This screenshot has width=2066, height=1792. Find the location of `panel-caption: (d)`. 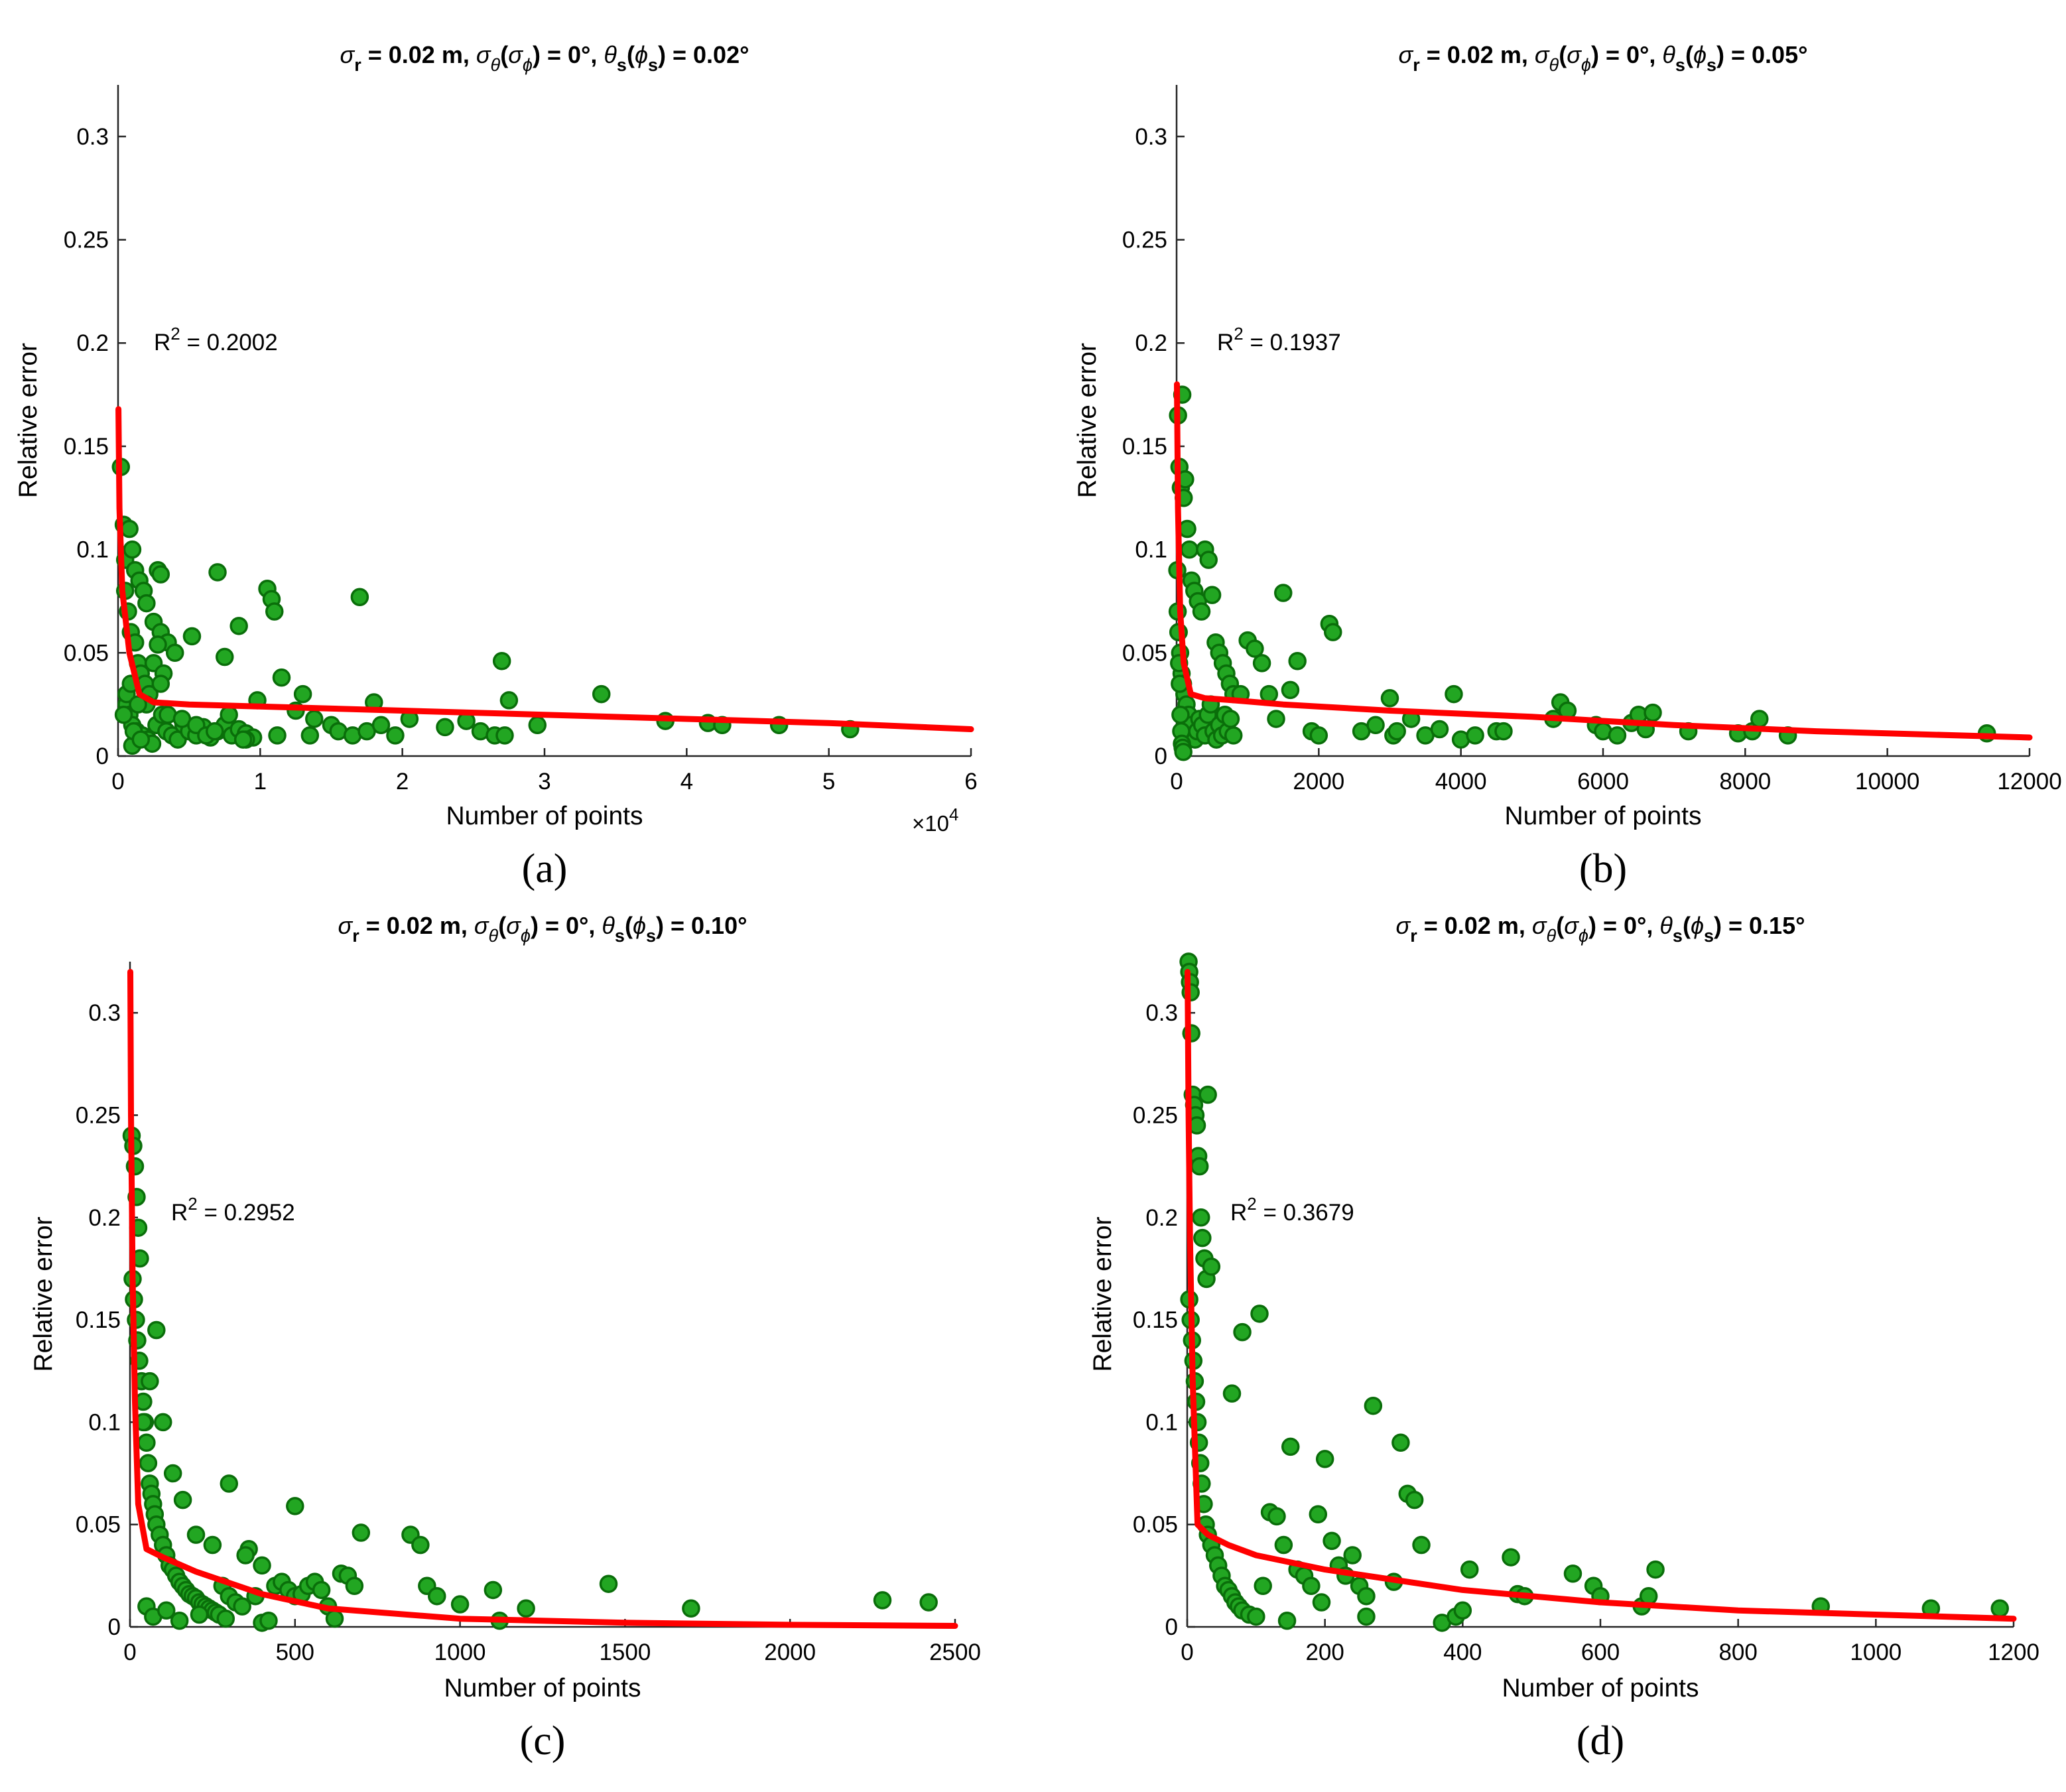

panel-caption: (d) is located at coordinates (1600, 1740).